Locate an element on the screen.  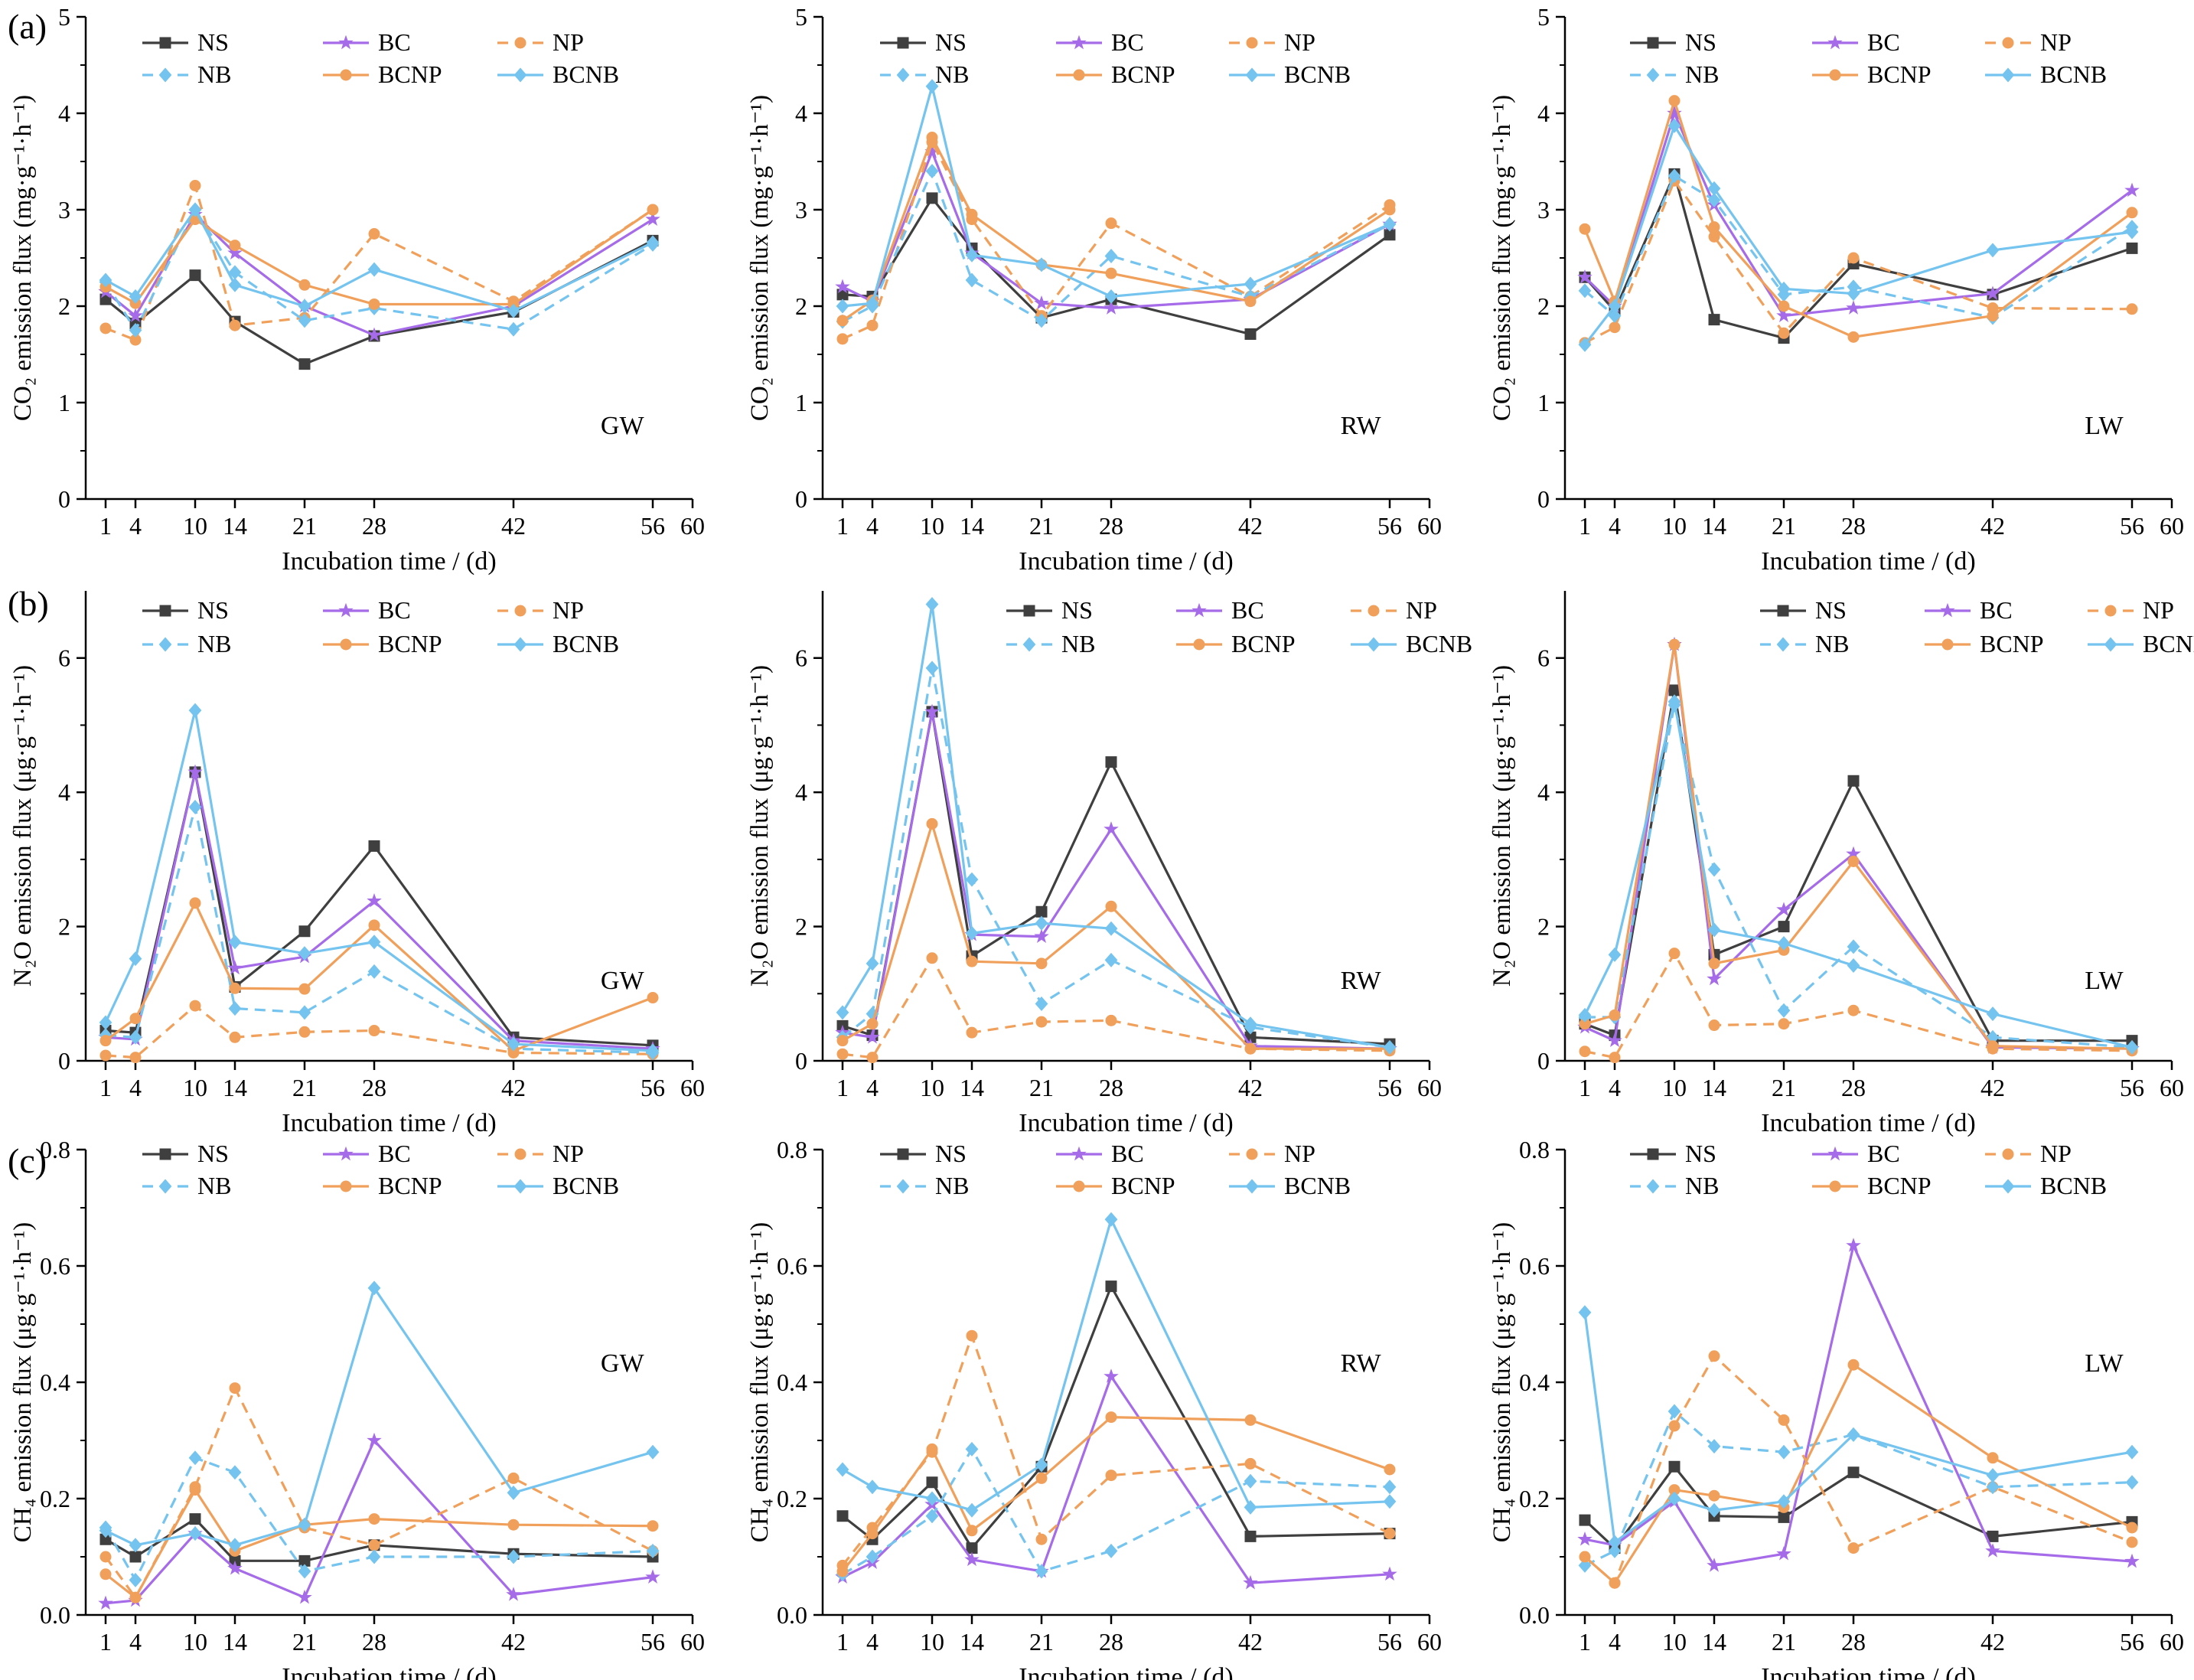
series-NS is located at coordinates (1116, 878).